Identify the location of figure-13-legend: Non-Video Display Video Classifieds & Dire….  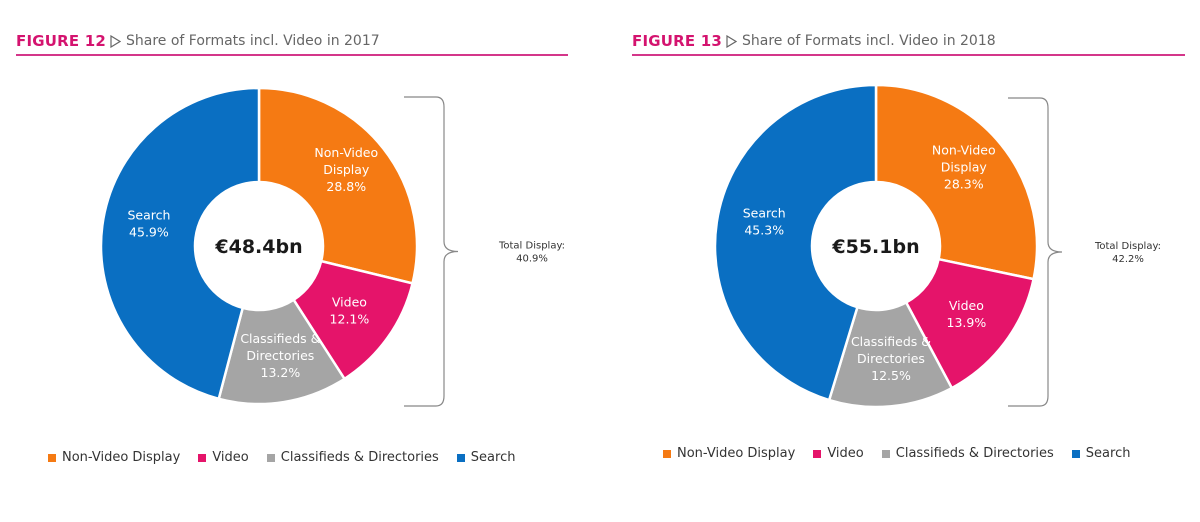
(905, 453).